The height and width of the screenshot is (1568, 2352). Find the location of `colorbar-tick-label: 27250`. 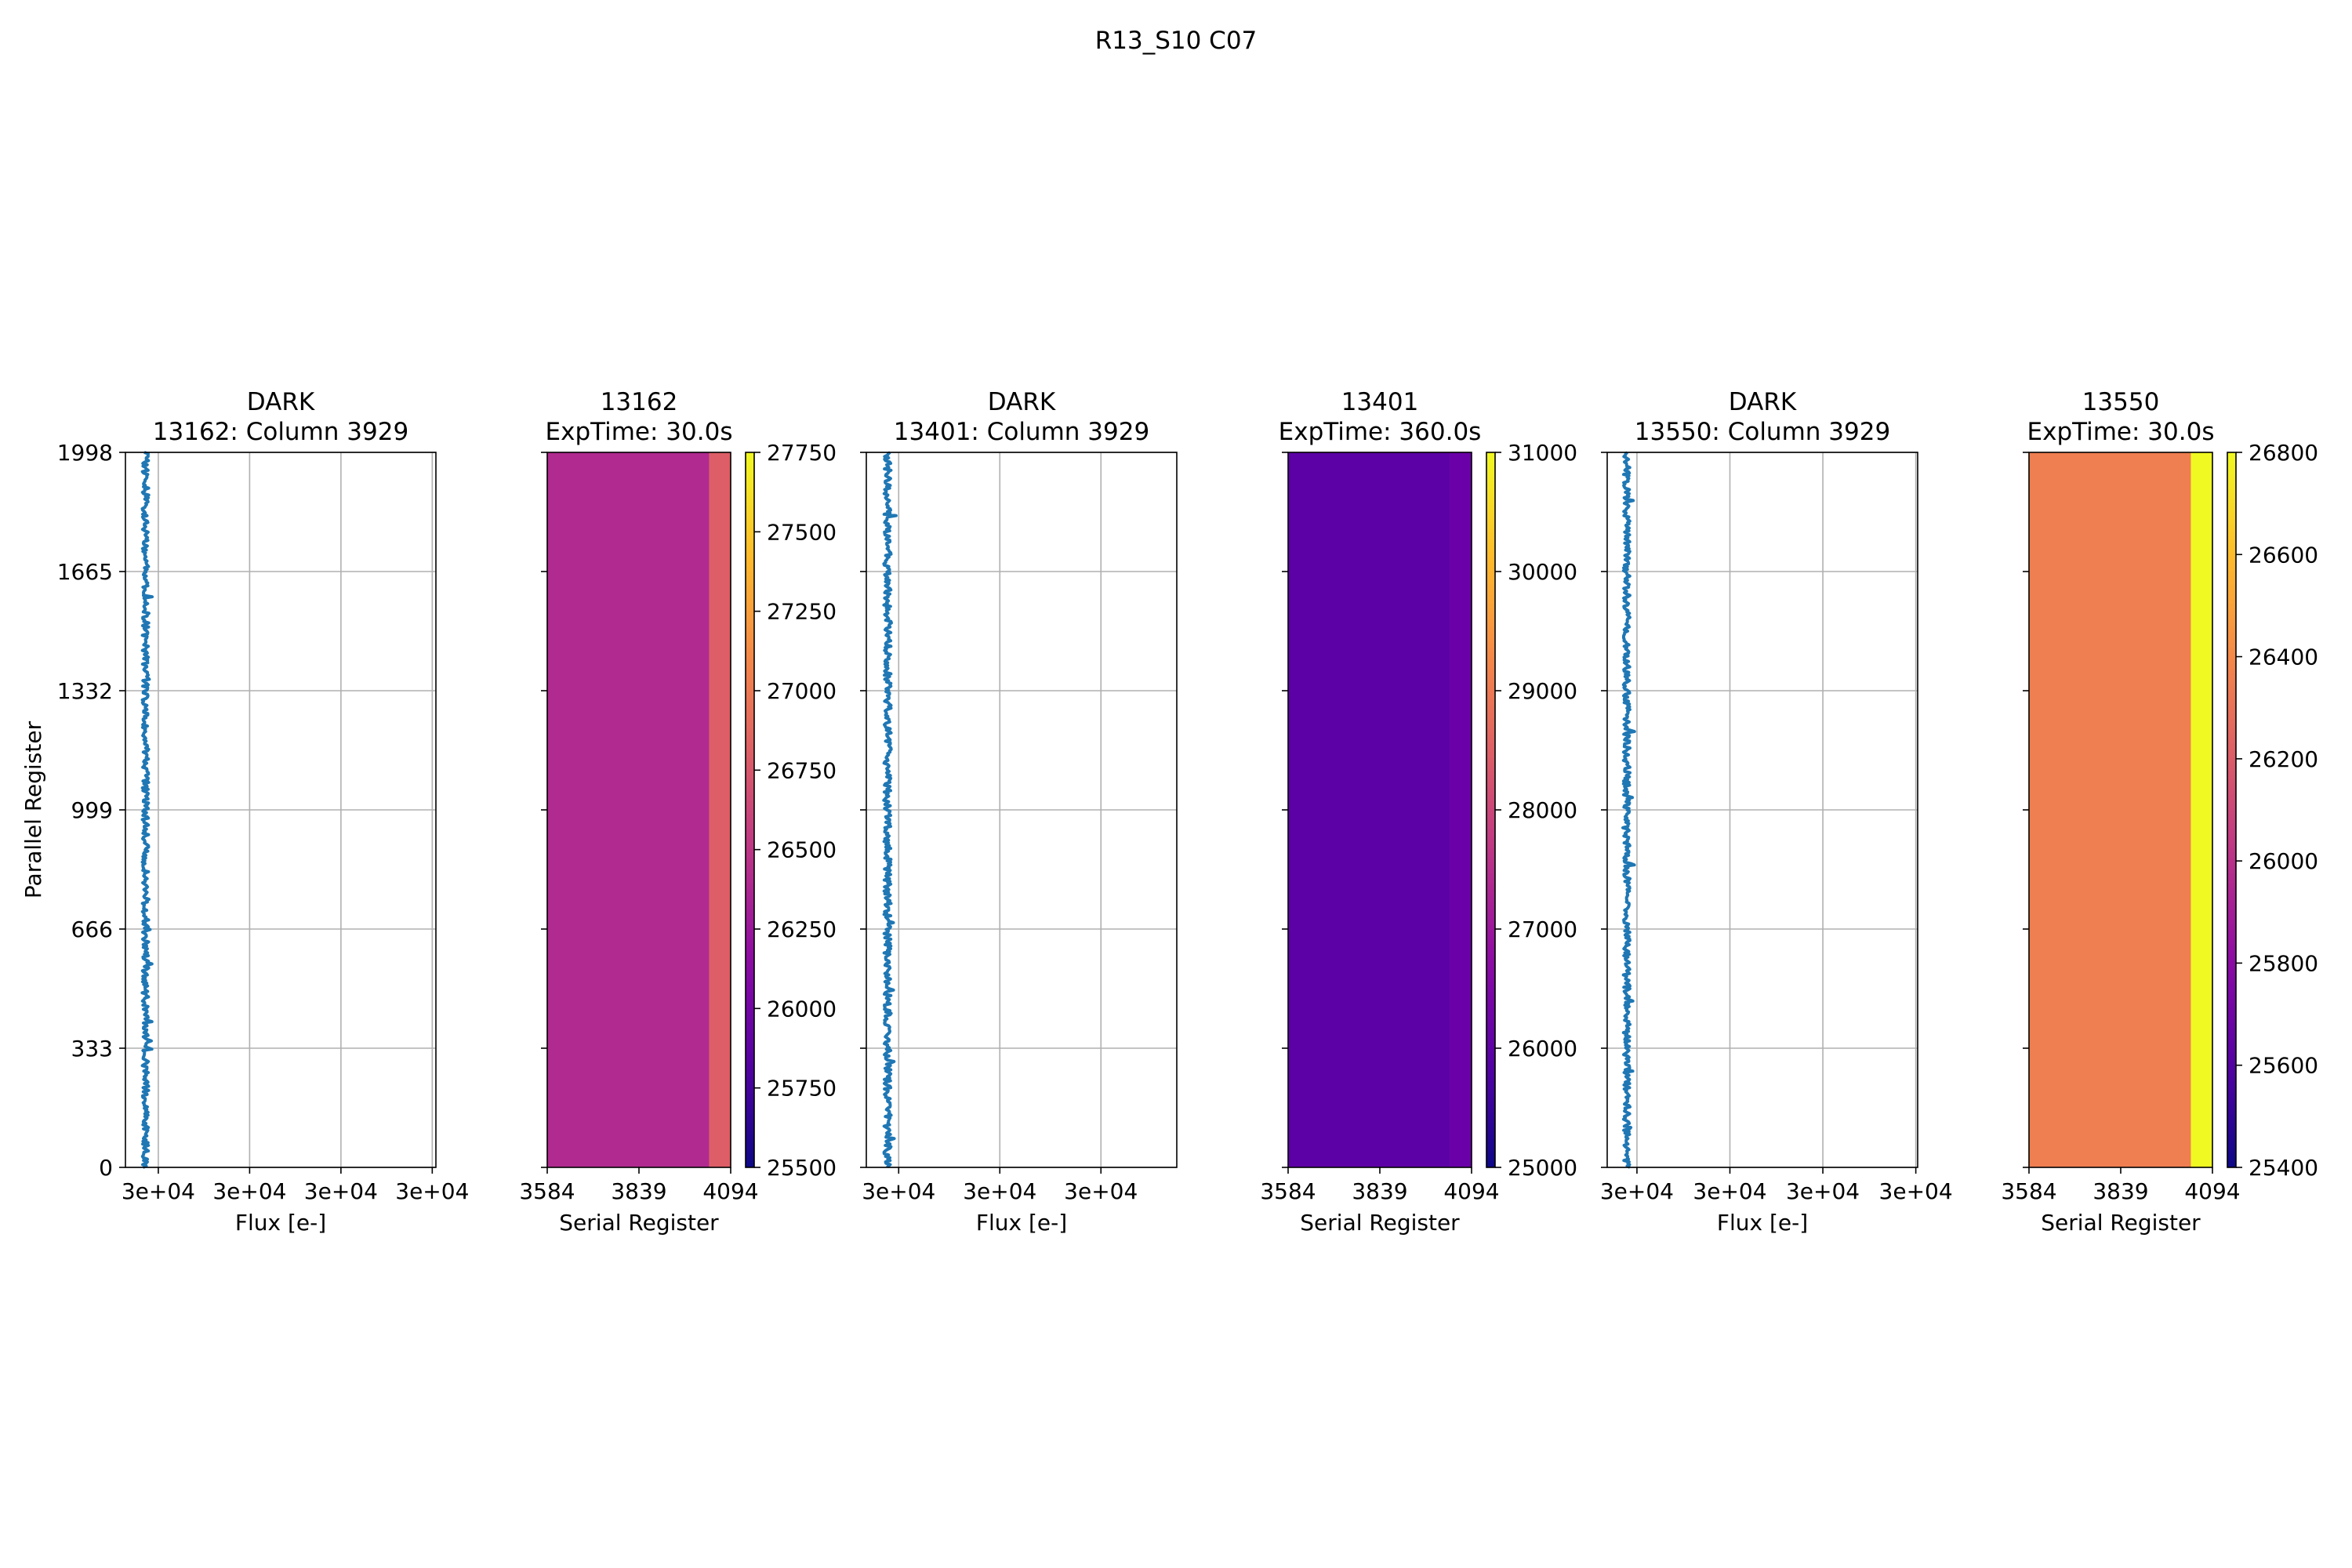

colorbar-tick-label: 27250 is located at coordinates (802, 612).